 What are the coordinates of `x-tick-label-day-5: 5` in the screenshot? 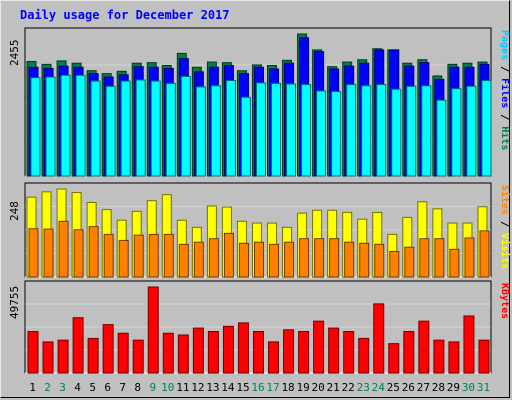 It's located at (92, 387).